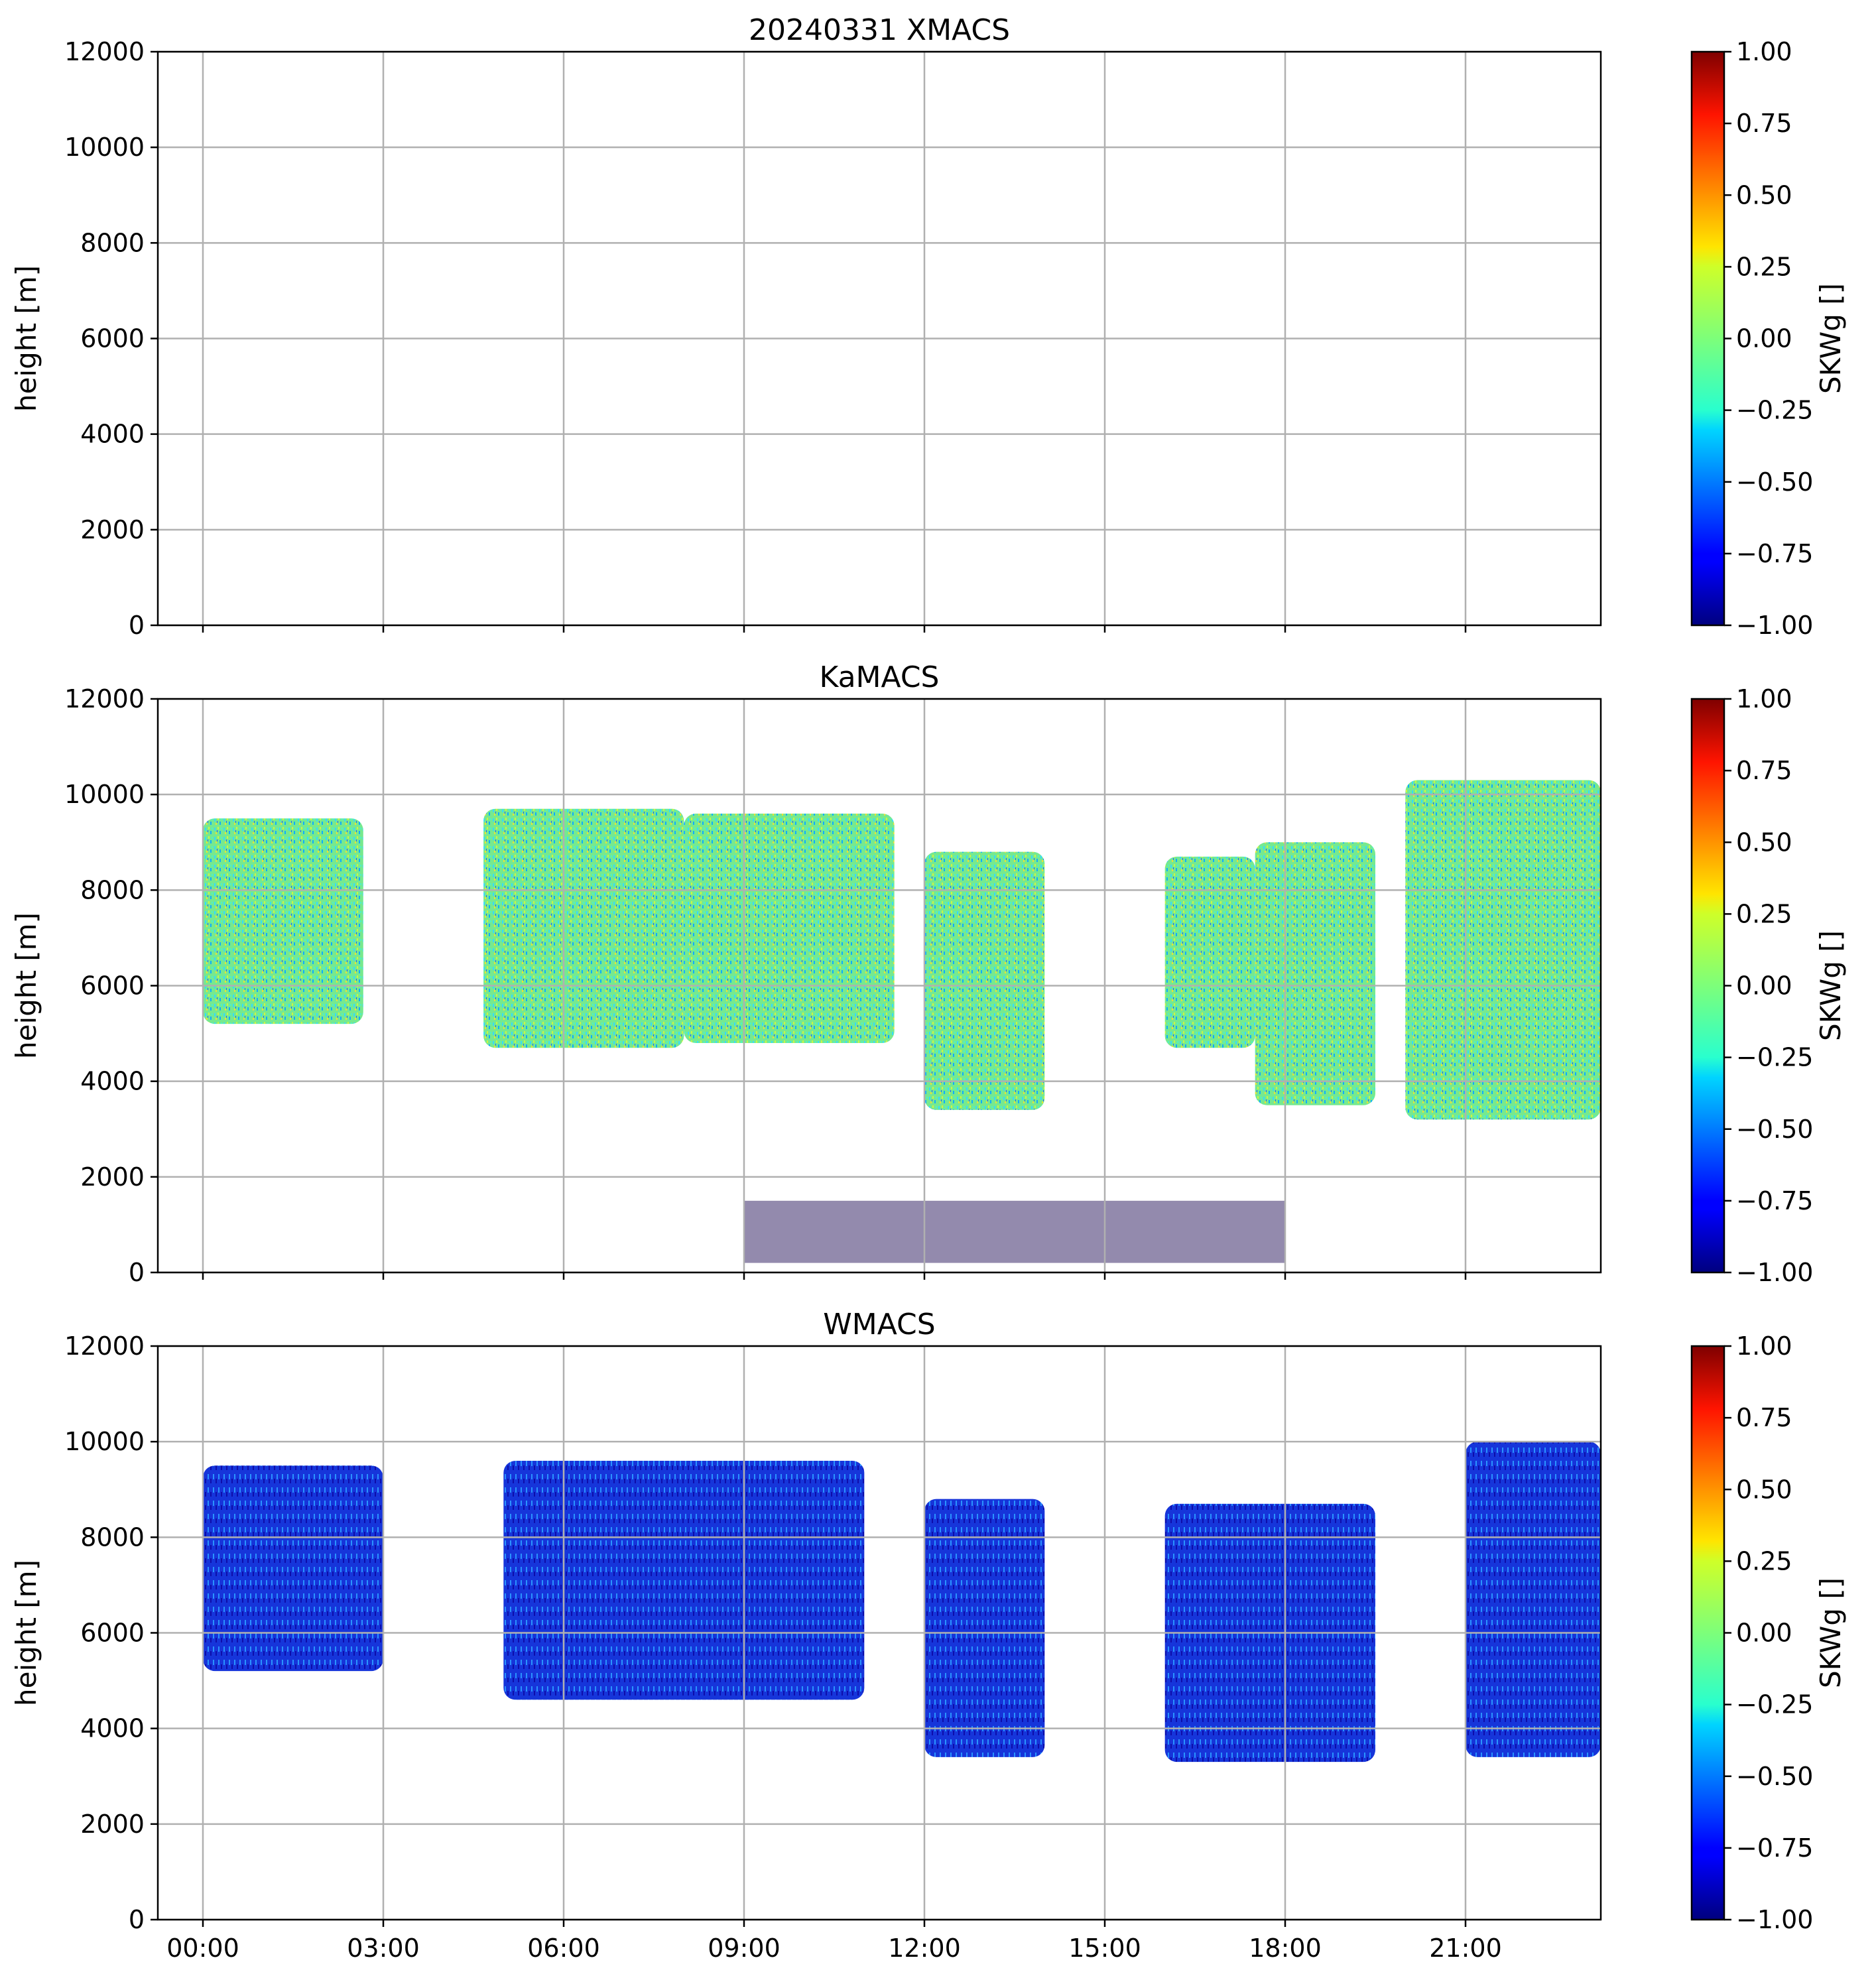 The width and height of the screenshot is (1876, 1976). What do you see at coordinates (1466, 1948) in the screenshot?
I see `x-tick-label: 21:00` at bounding box center [1466, 1948].